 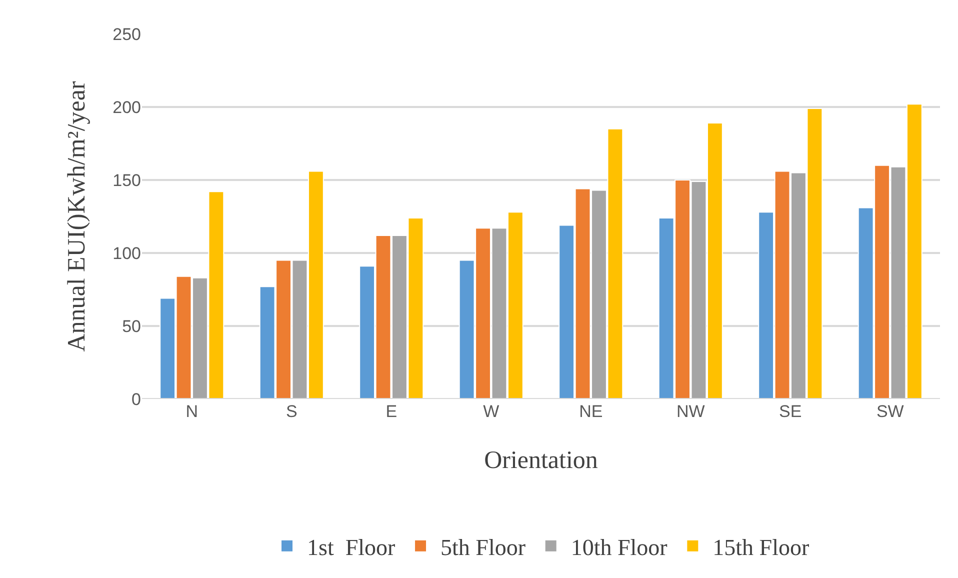 What do you see at coordinates (131, 326) in the screenshot?
I see `y-tick-label: 50` at bounding box center [131, 326].